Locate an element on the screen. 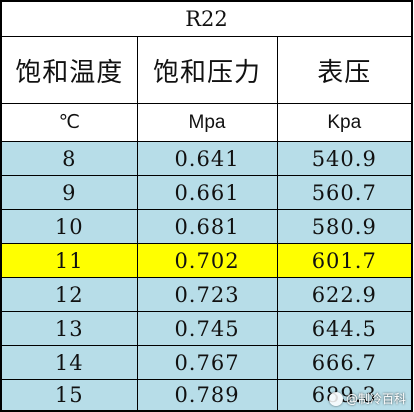  header-saturation-temperature: 饱和温度 is located at coordinates (69, 70).